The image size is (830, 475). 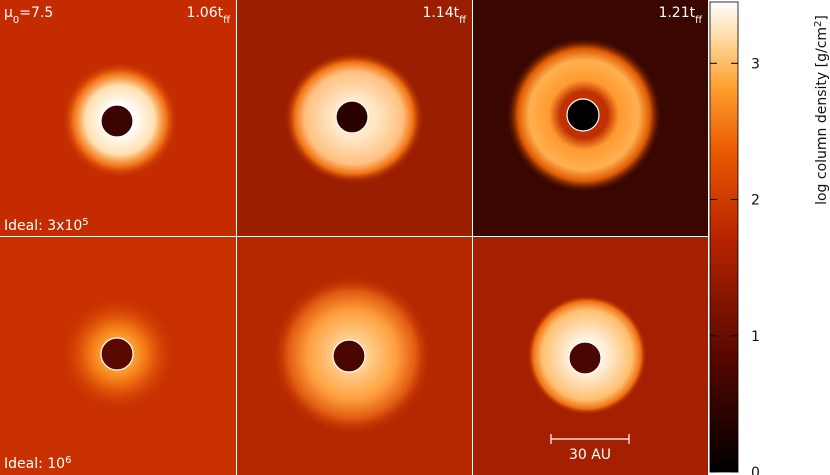 What do you see at coordinates (724, 237) in the screenshot?
I see `colorbar` at bounding box center [724, 237].